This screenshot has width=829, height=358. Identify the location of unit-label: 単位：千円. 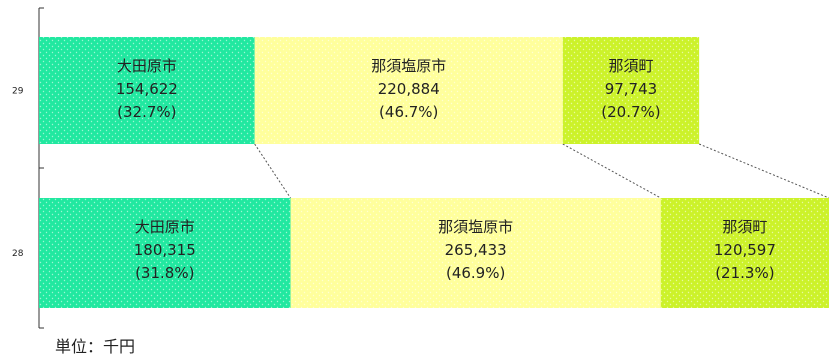
(95, 346).